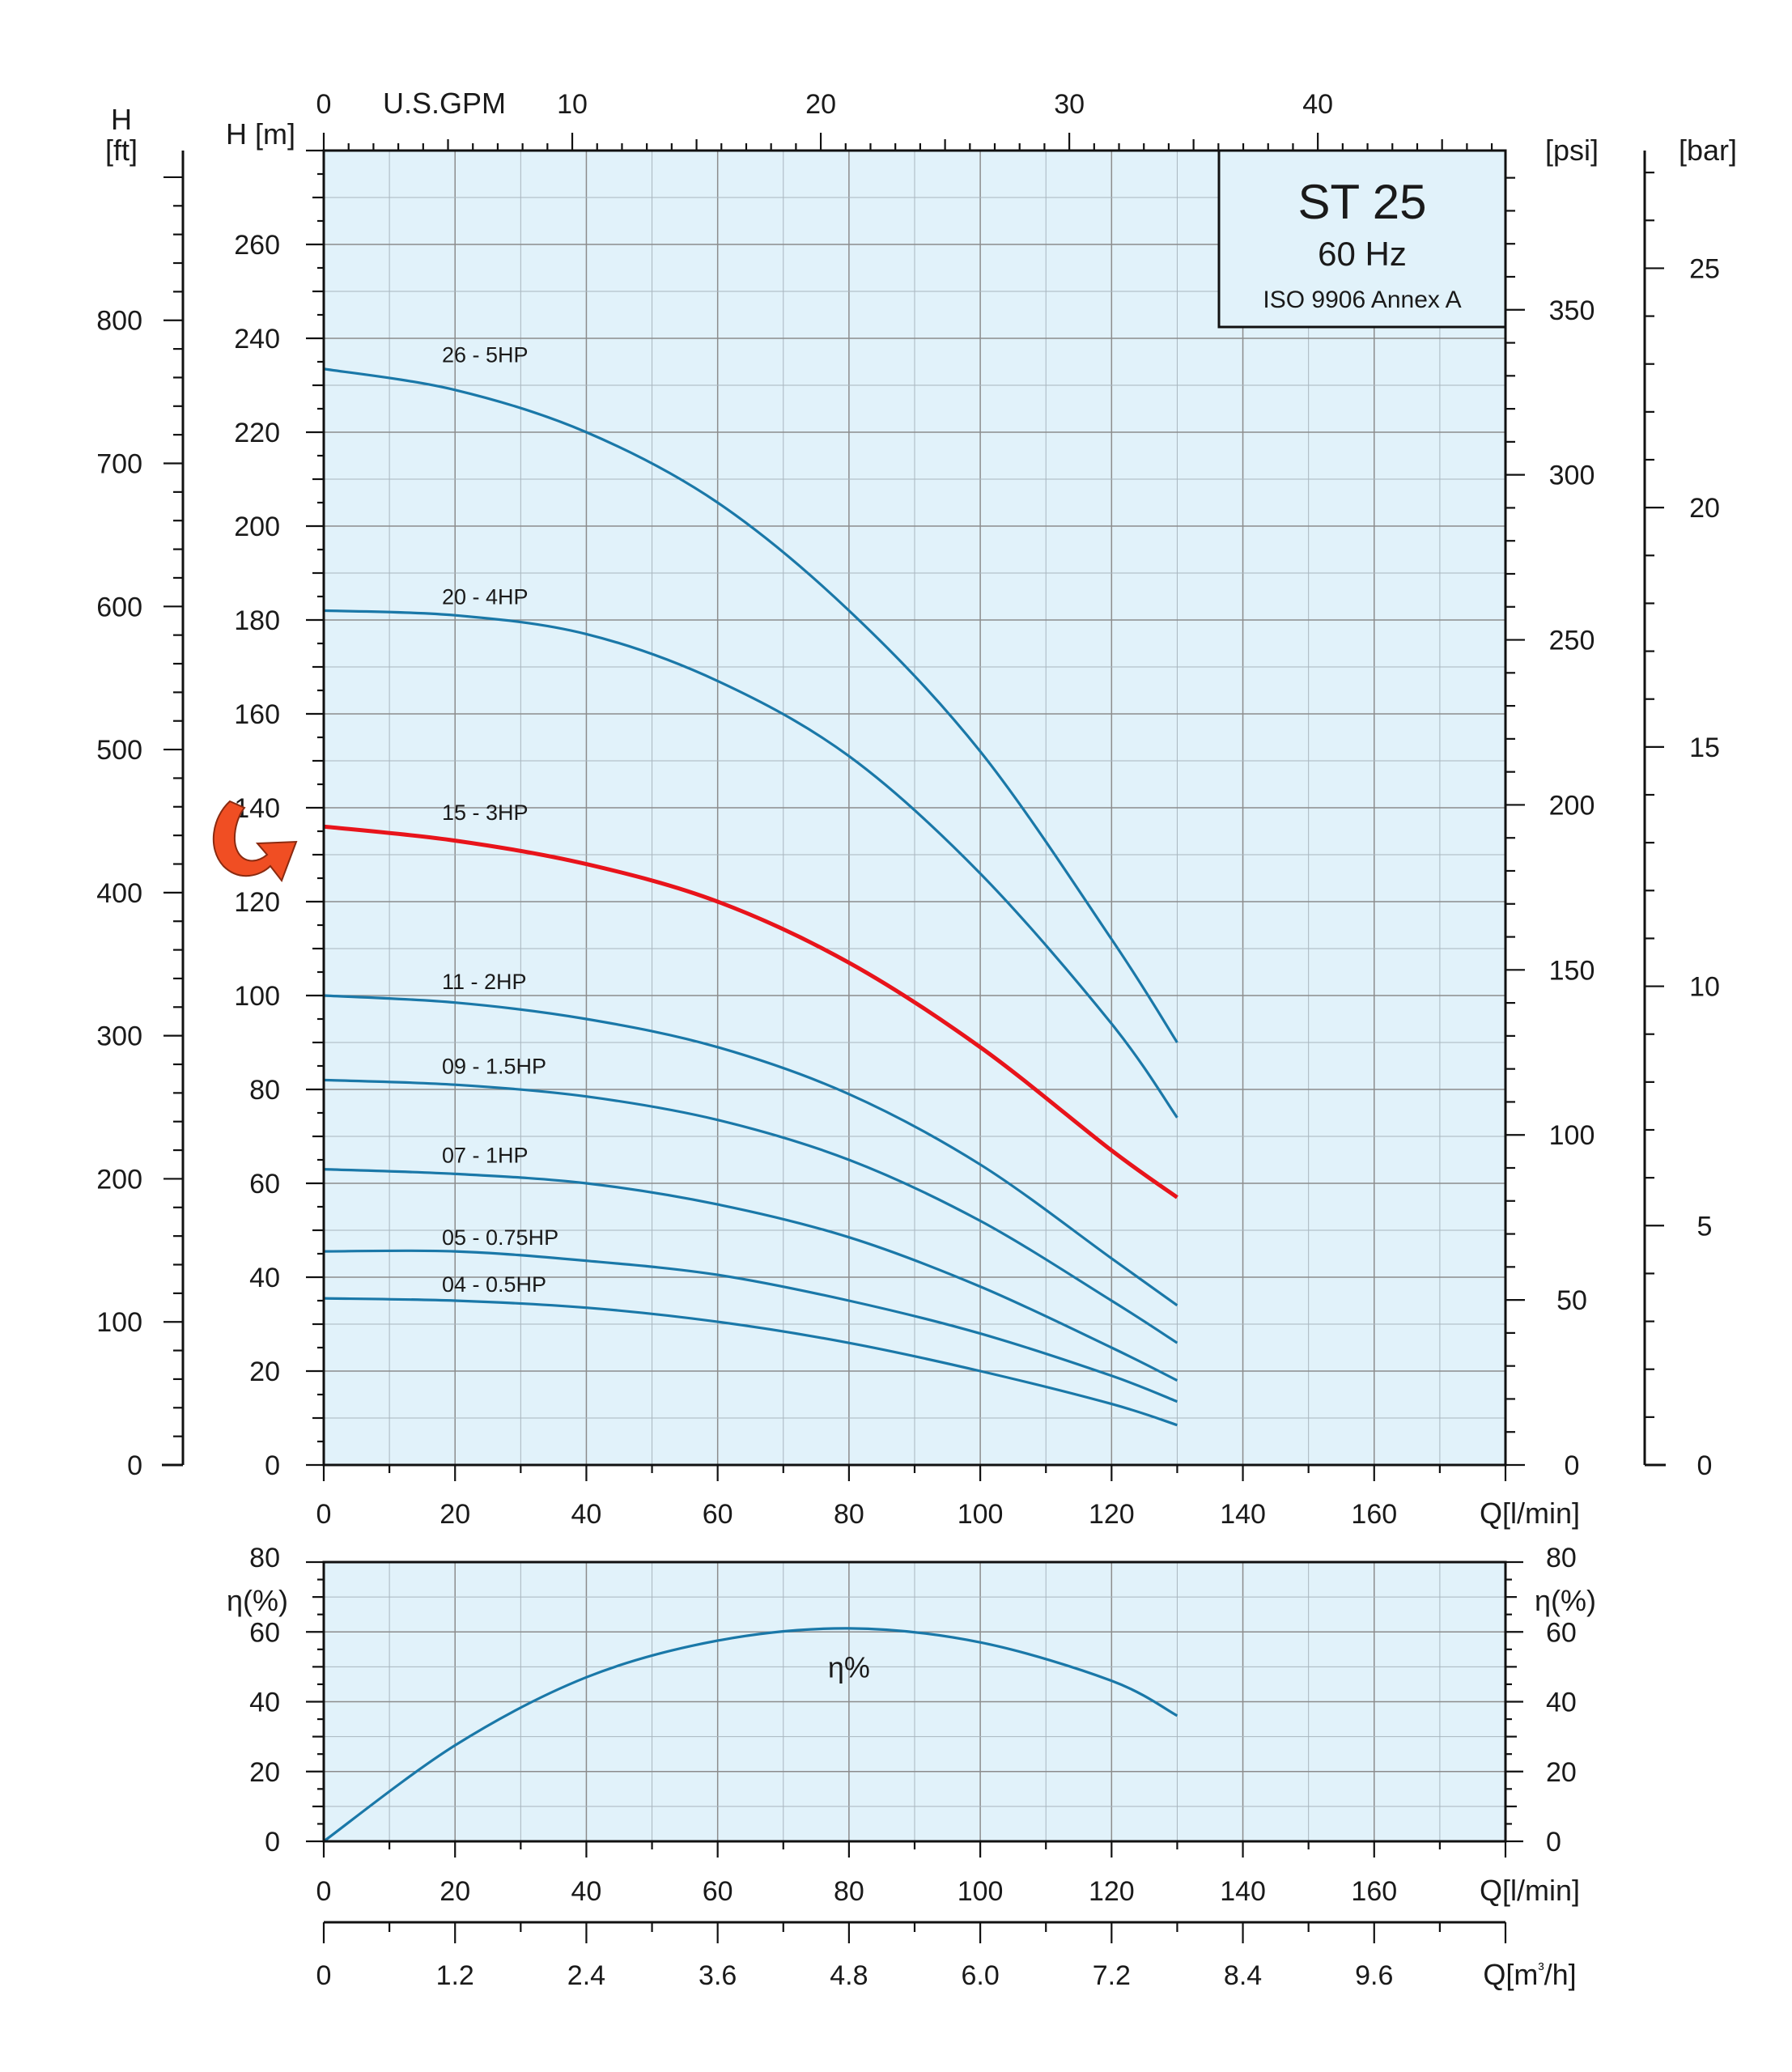 This screenshot has width=1792, height=2072. I want to click on curve-label-5: 09 - 1.5HP, so click(494, 1066).